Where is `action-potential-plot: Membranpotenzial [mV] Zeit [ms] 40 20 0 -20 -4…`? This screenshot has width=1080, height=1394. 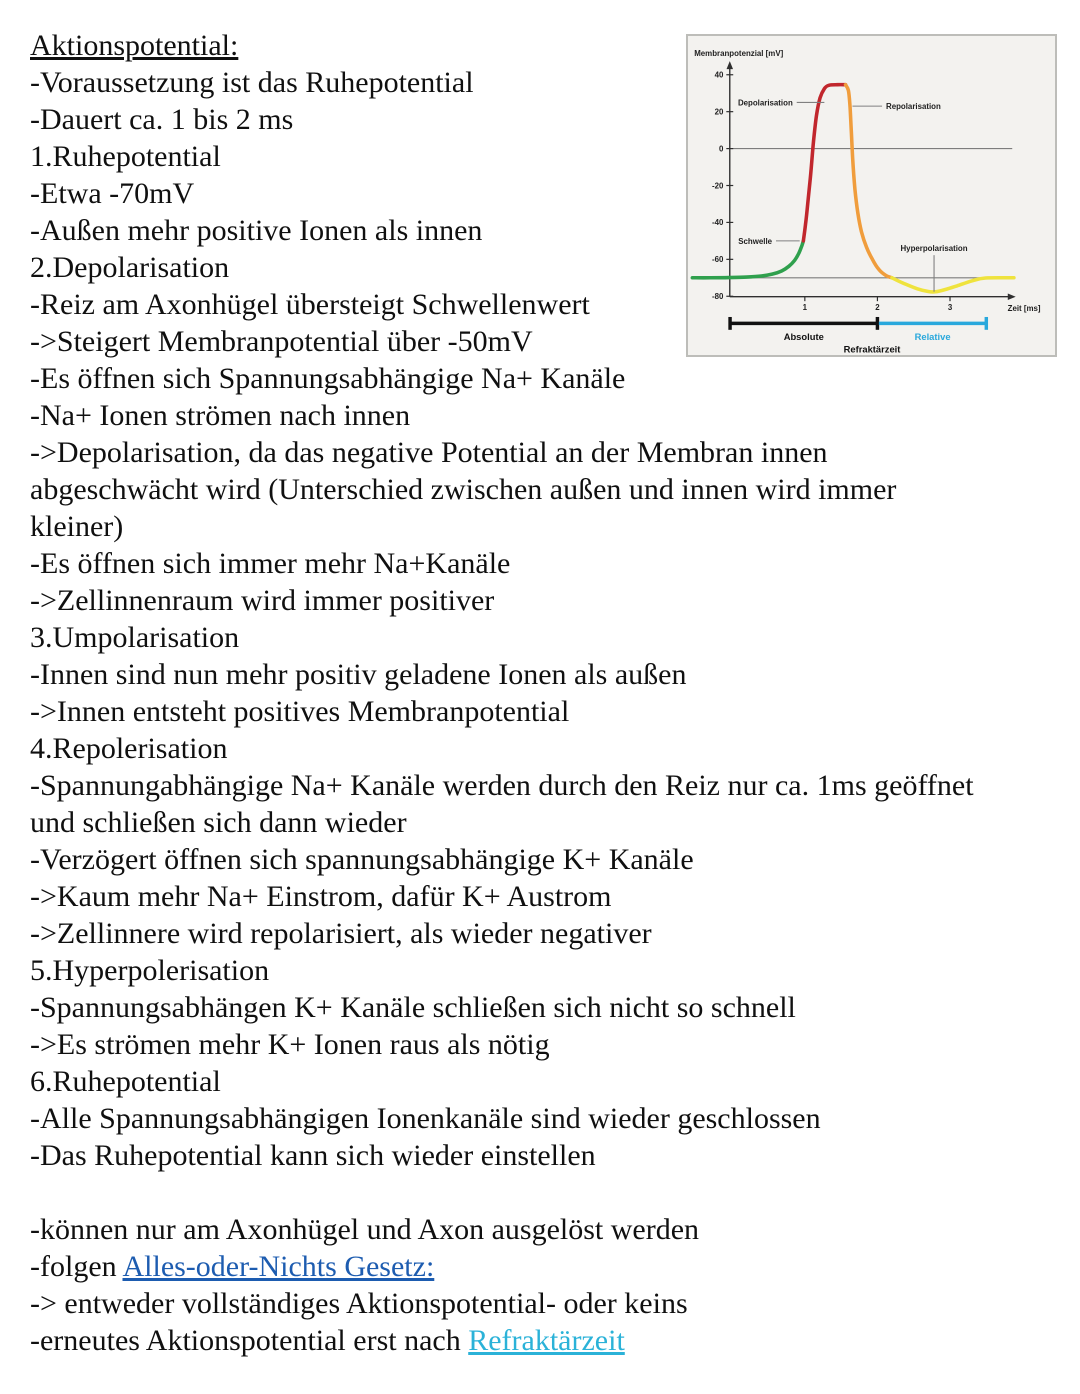 action-potential-plot: Membranpotenzial [mV] Zeit [ms] 40 20 0 -20 -4… is located at coordinates (865, 202).